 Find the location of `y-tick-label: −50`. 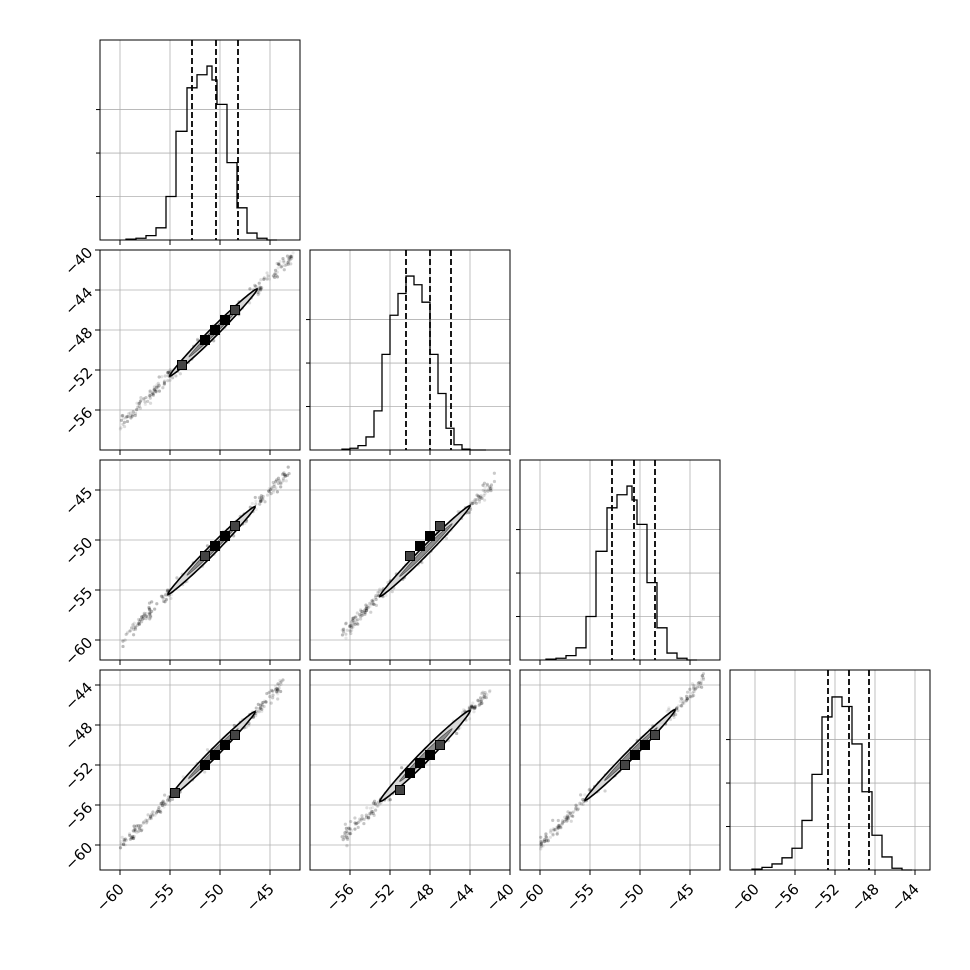

y-tick-label: −50 is located at coordinates (78, 551).